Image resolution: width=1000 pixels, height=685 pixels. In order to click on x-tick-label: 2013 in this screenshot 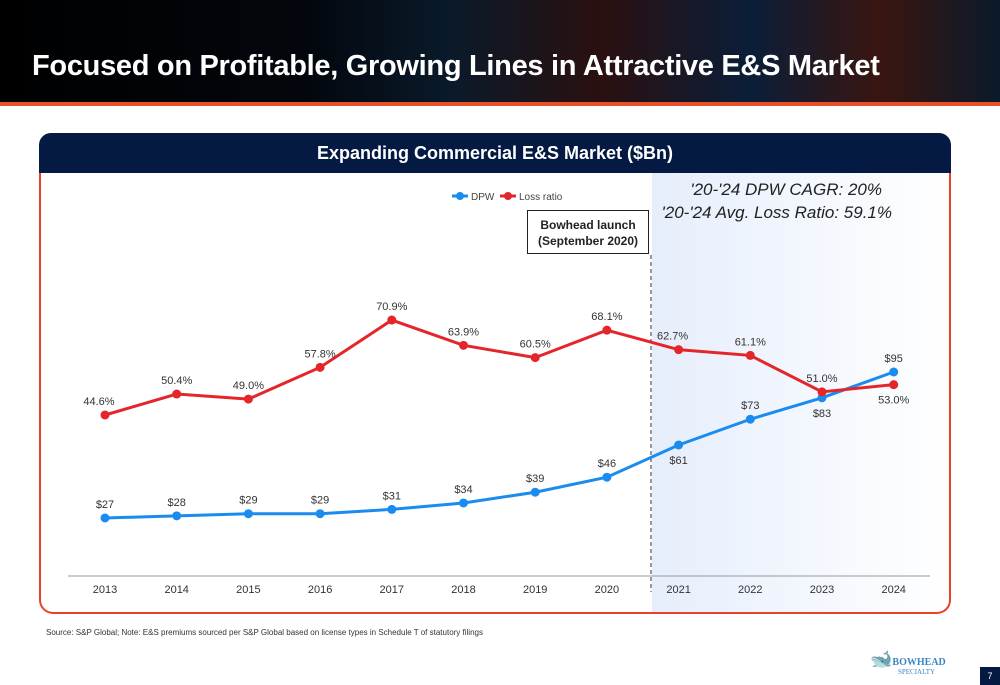, I will do `click(105, 590)`.